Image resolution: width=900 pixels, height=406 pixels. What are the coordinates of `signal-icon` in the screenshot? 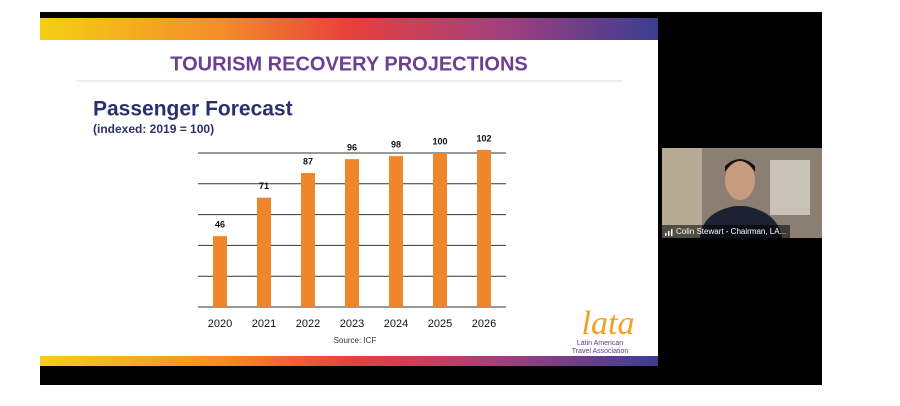 It's located at (669, 232).